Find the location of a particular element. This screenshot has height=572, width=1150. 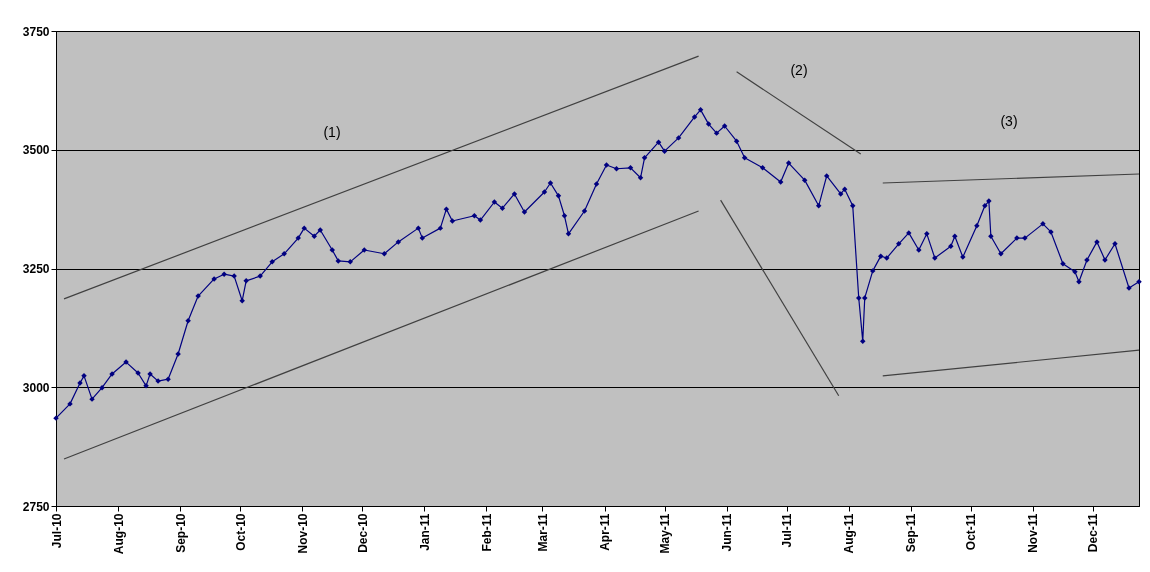

annotation: (1) is located at coordinates (332, 132).